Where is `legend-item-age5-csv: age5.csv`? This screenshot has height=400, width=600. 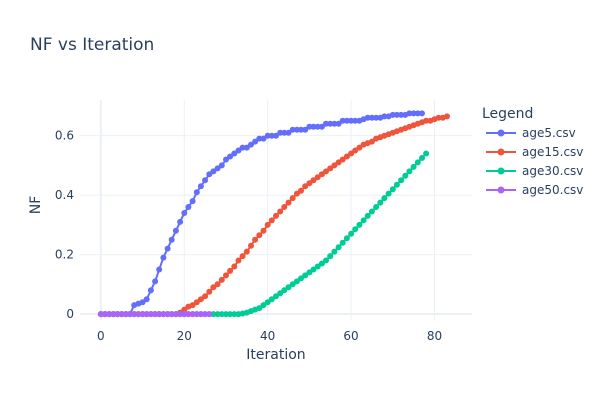 legend-item-age5-csv: age5.csv is located at coordinates (531, 133).